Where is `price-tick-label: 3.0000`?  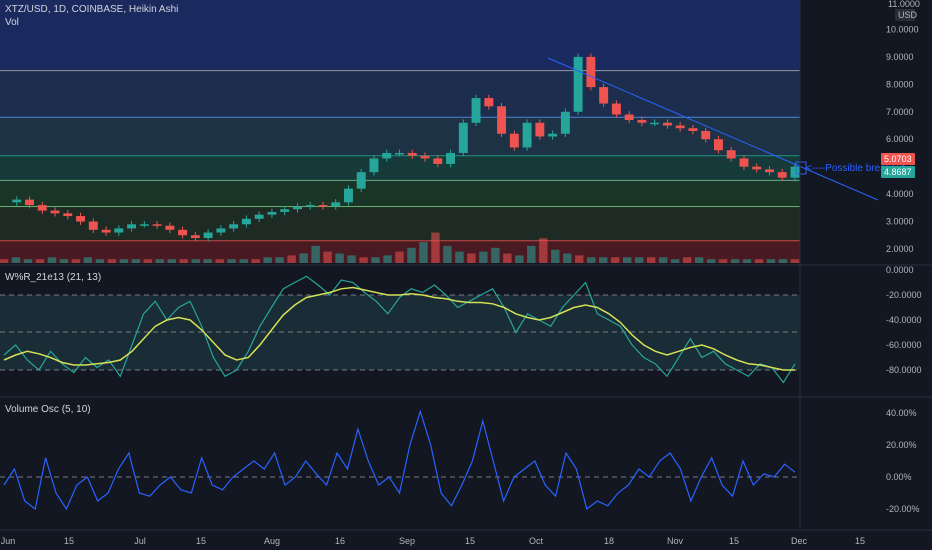
price-tick-label: 3.0000 is located at coordinates (900, 222).